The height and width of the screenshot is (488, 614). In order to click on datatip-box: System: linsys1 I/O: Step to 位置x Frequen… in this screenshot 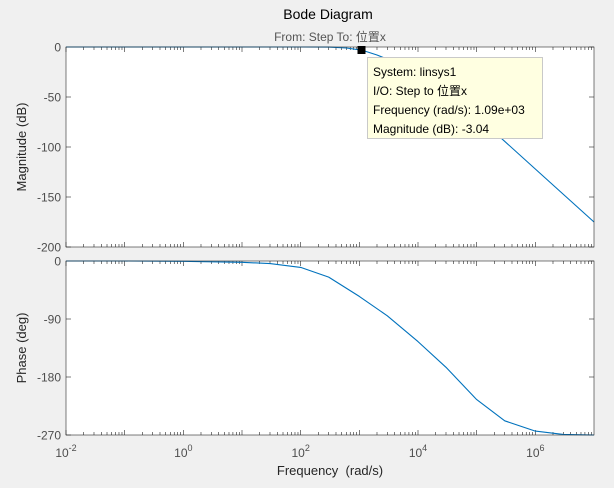, I will do `click(455, 98)`.